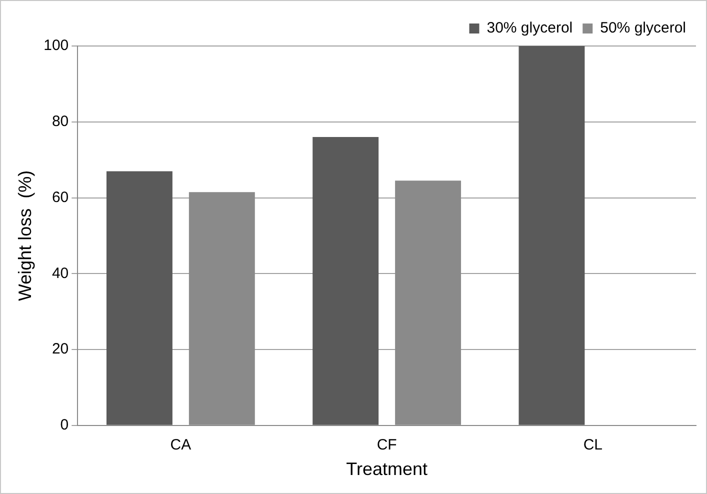  I want to click on y-tick-label: 80, so click(60, 121).